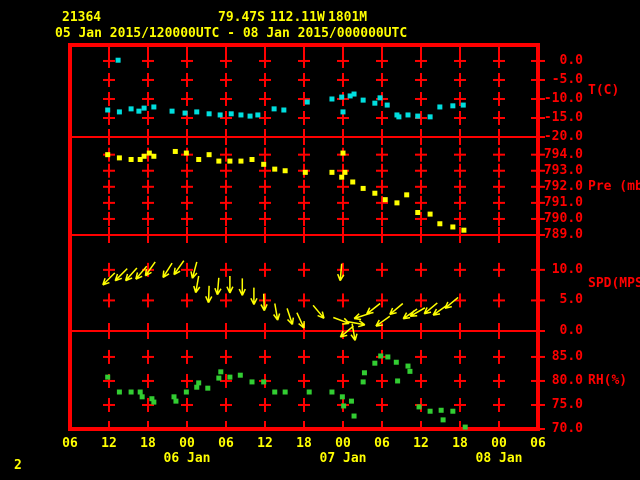 The image size is (640, 480). What do you see at coordinates (280, 300) in the screenshot?
I see `wind-barbs` at bounding box center [280, 300].